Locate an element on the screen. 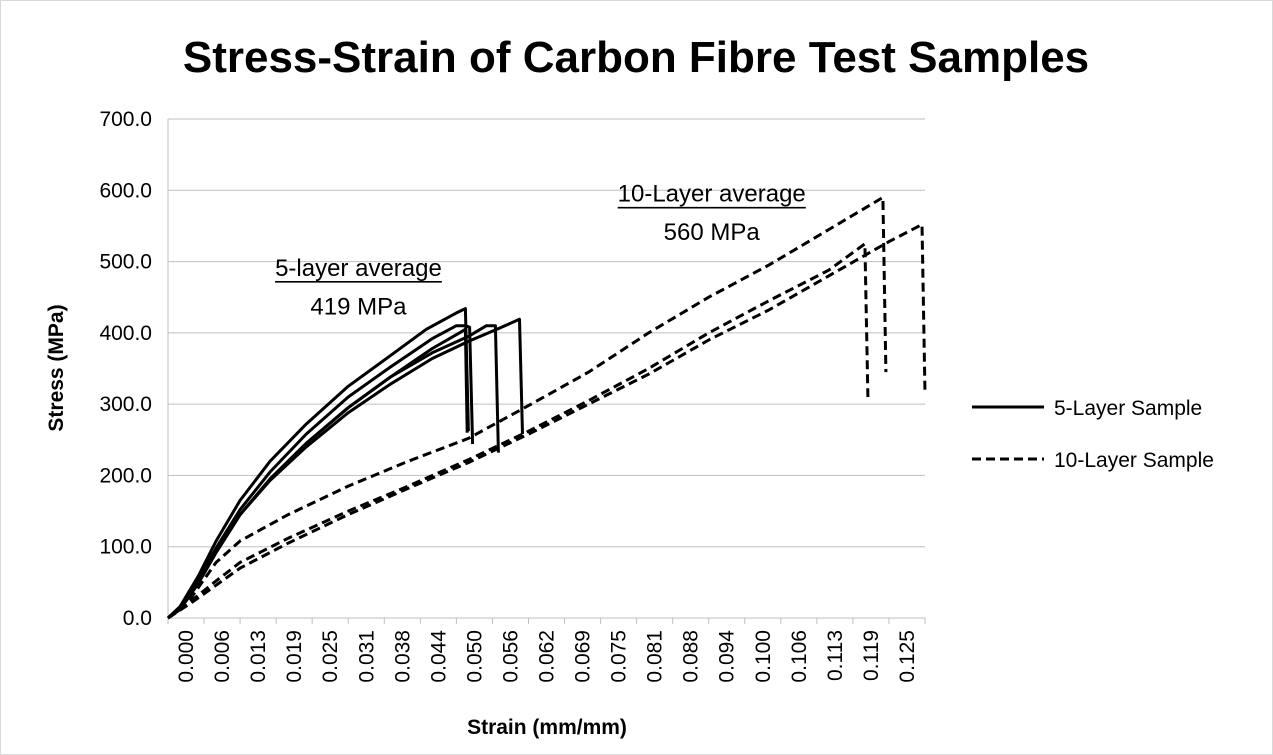 The height and width of the screenshot is (755, 1273). x-tick-label: 0.050 is located at coordinates (474, 656).